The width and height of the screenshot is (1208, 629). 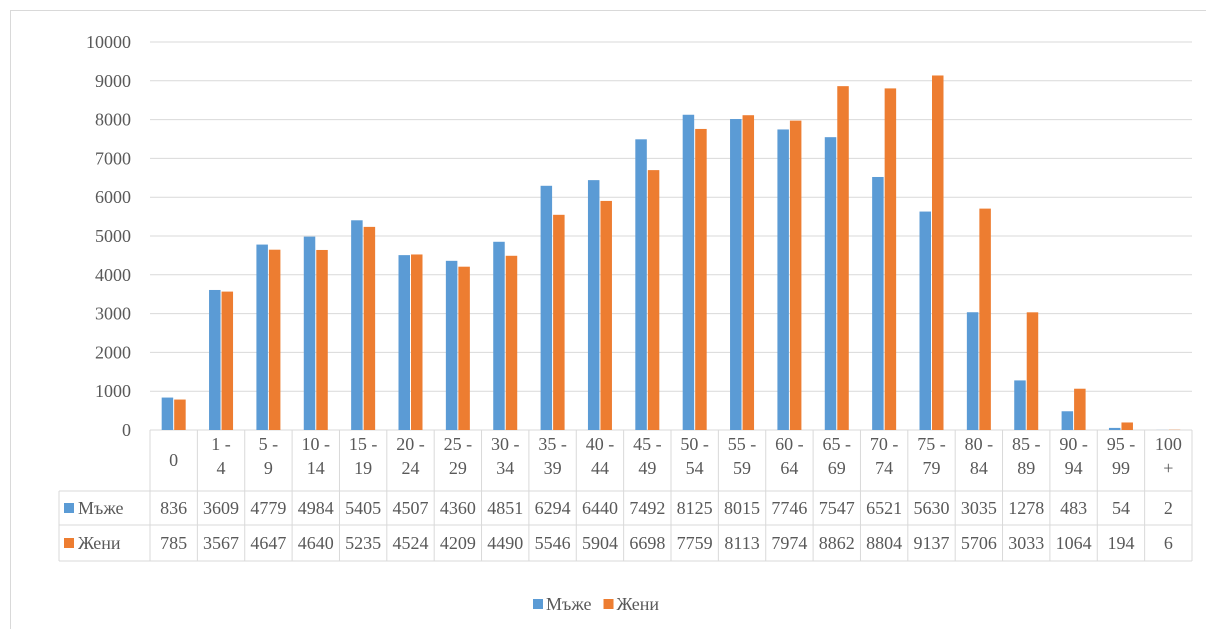 What do you see at coordinates (1121, 508) in the screenshot?
I see `data-table-value: 54` at bounding box center [1121, 508].